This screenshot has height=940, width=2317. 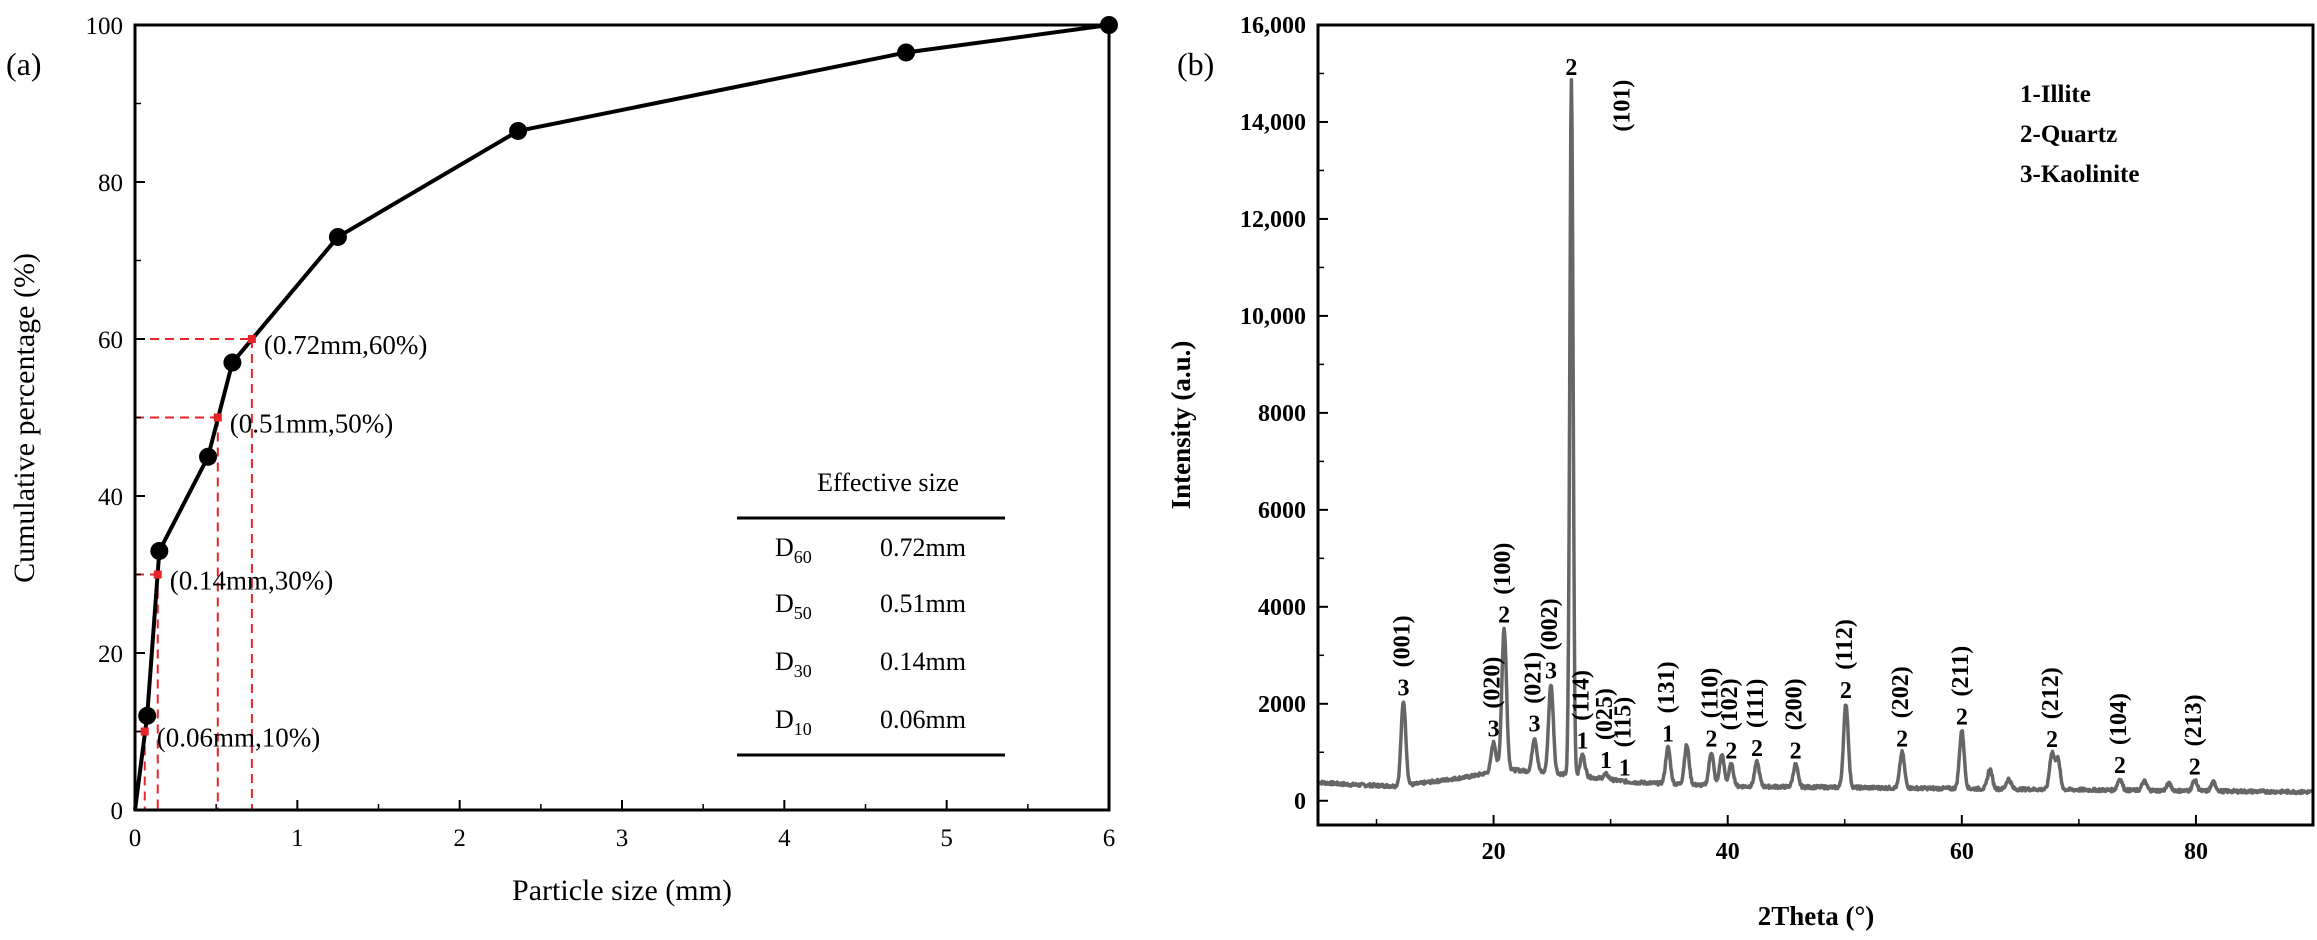 I want to click on peak-miller-index: (200), so click(x=1795, y=704).